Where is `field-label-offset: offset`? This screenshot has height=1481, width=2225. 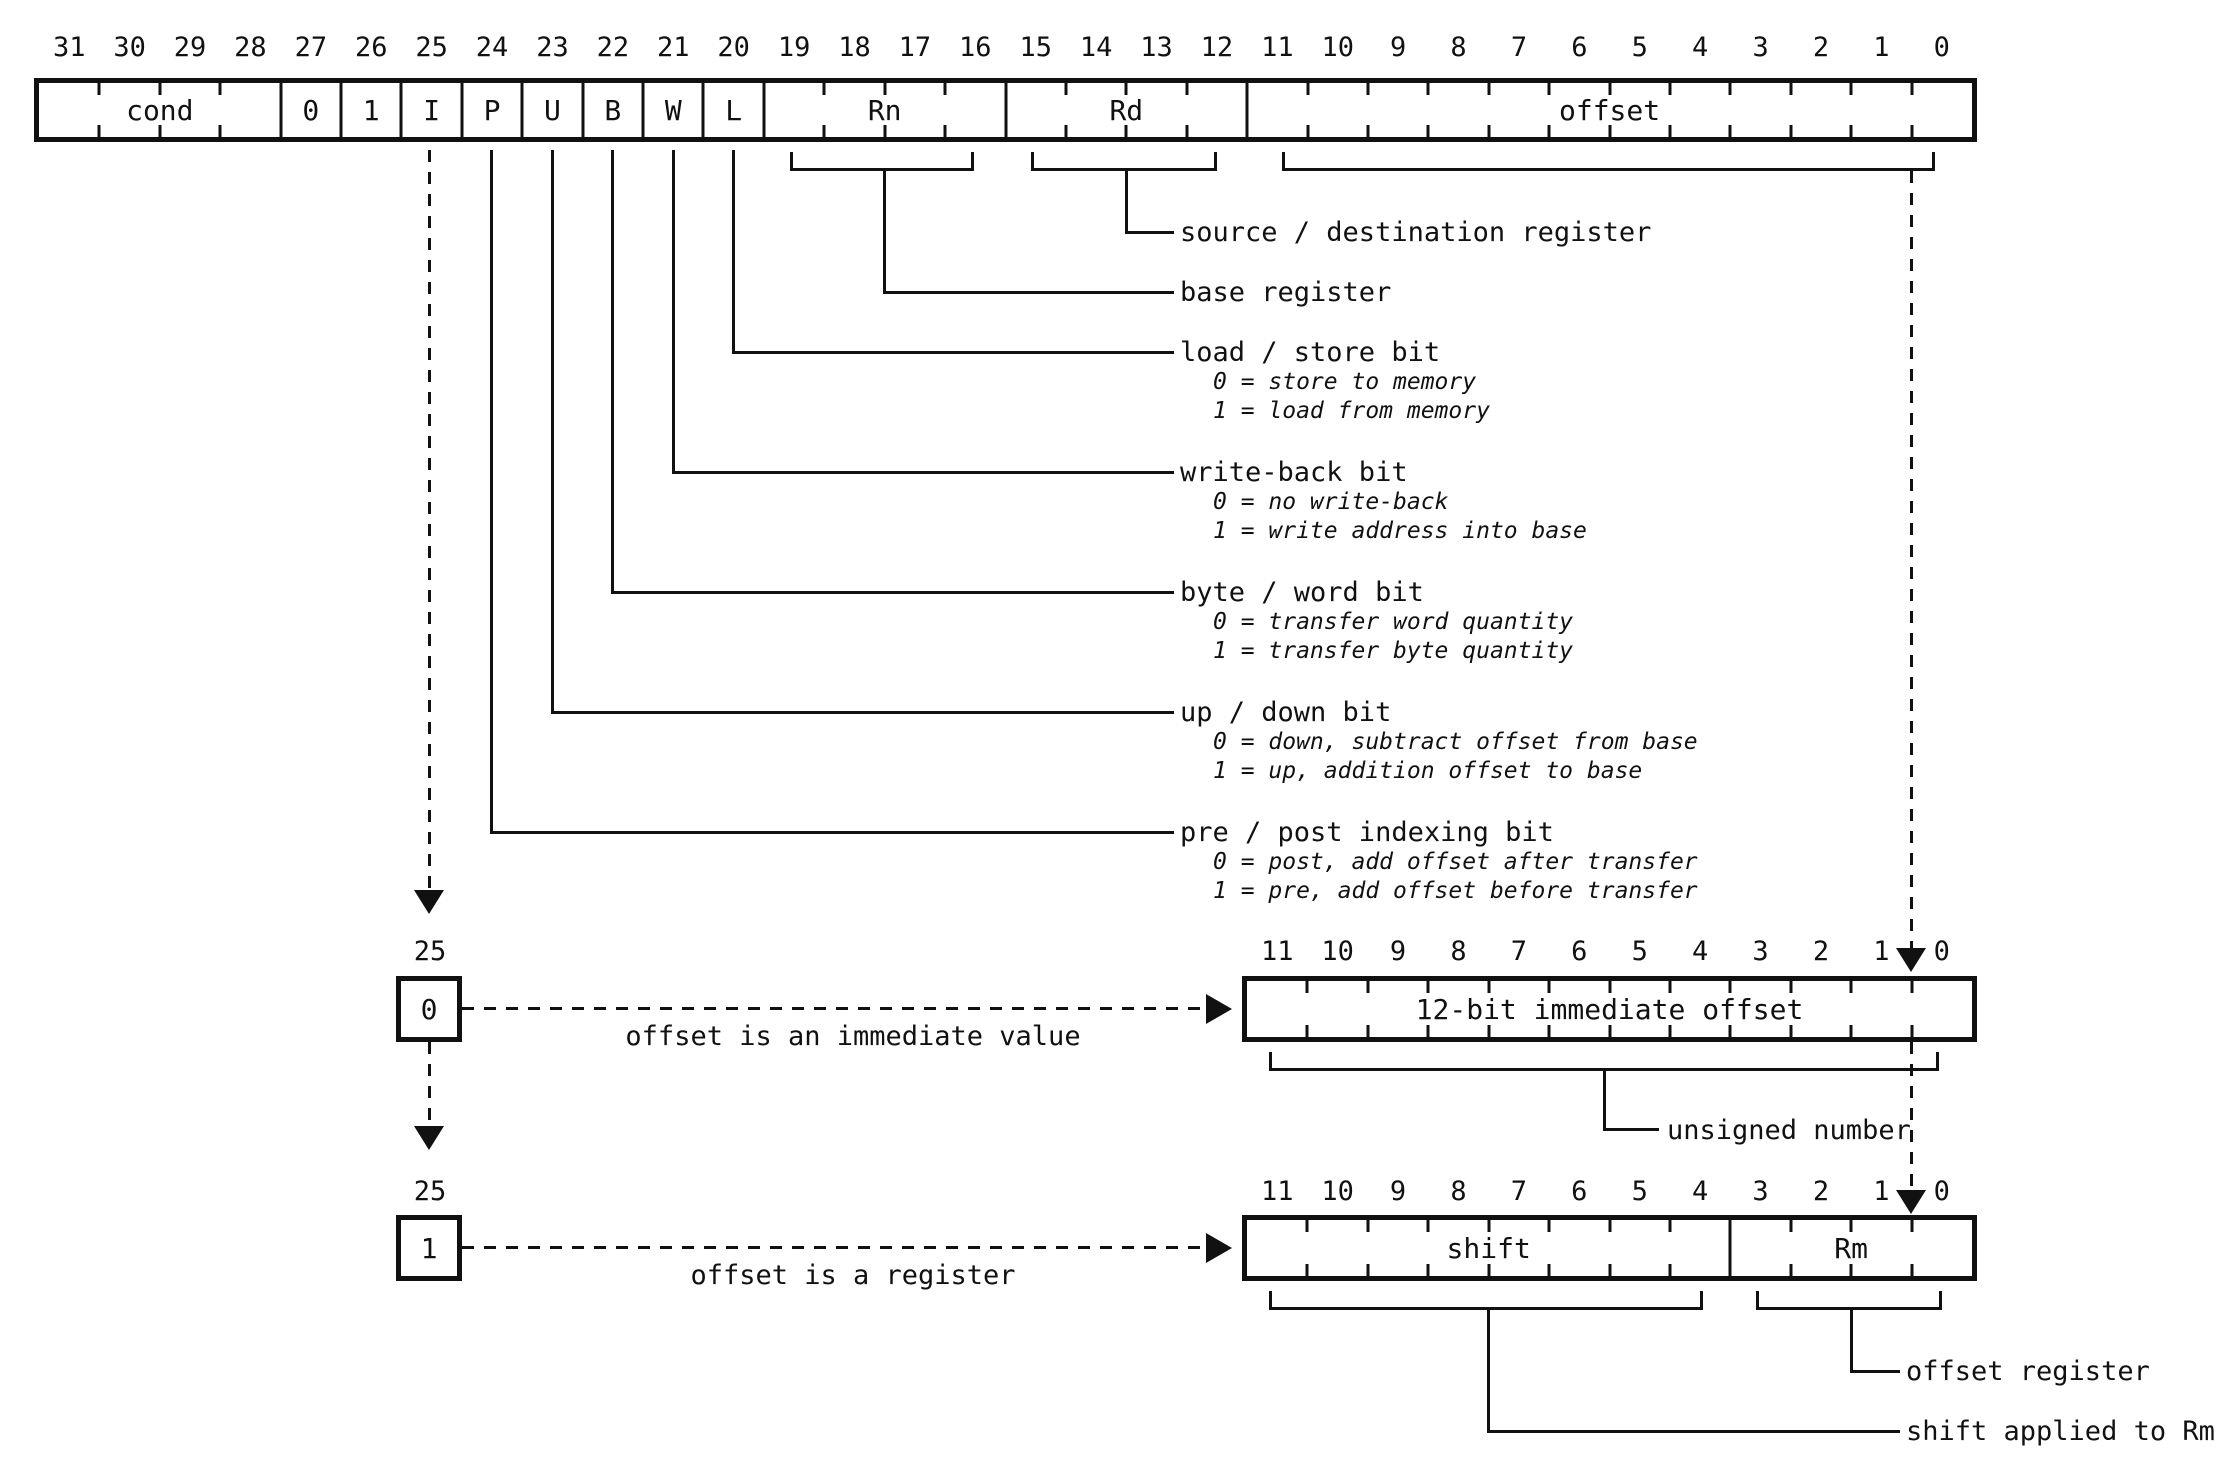 field-label-offset: offset is located at coordinates (1609, 110).